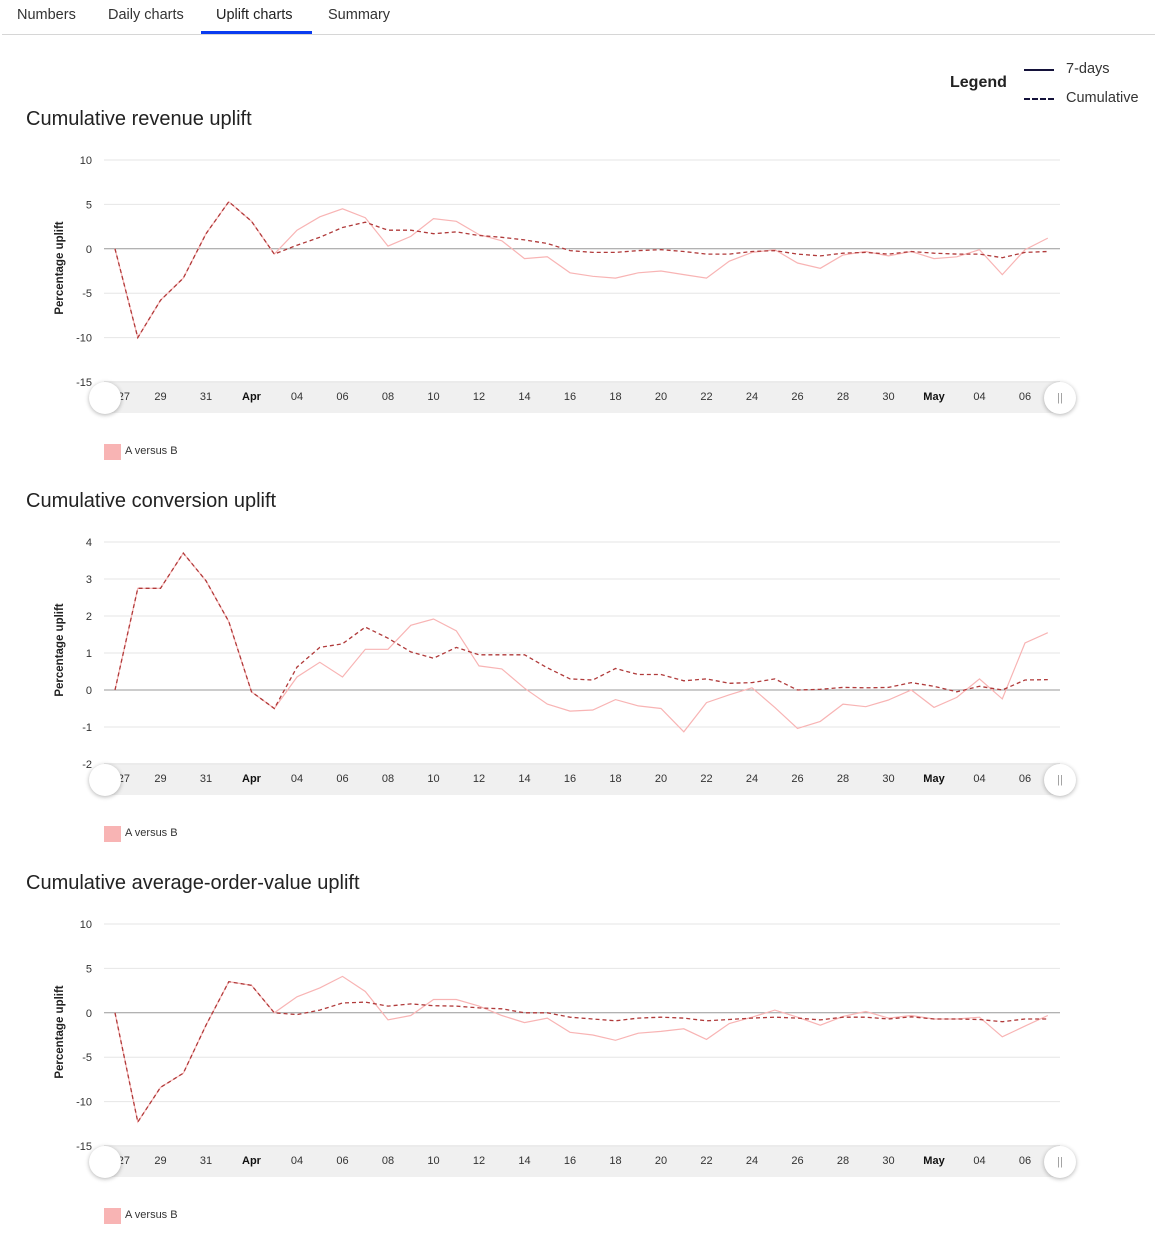  Describe the element at coordinates (87, 728) in the screenshot. I see `y-tick-label: -1` at that location.